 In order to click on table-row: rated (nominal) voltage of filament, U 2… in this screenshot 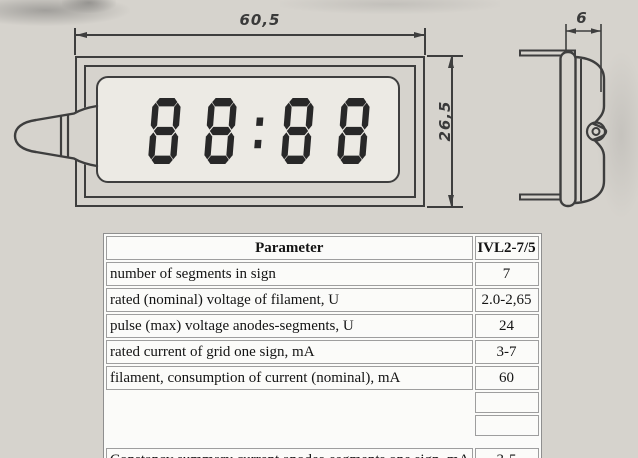, I will do `click(322, 300)`.